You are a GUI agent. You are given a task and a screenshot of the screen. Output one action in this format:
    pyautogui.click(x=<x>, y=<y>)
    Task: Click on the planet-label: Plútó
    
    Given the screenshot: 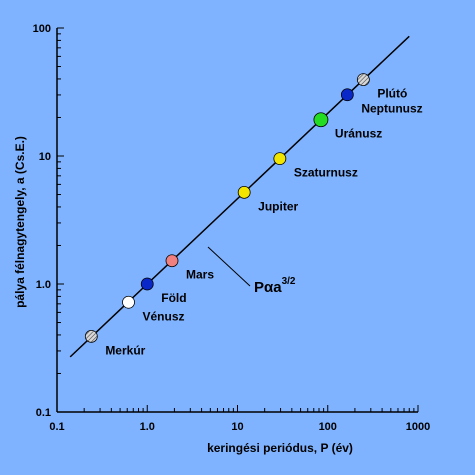 What is the action you would take?
    pyautogui.click(x=392, y=94)
    